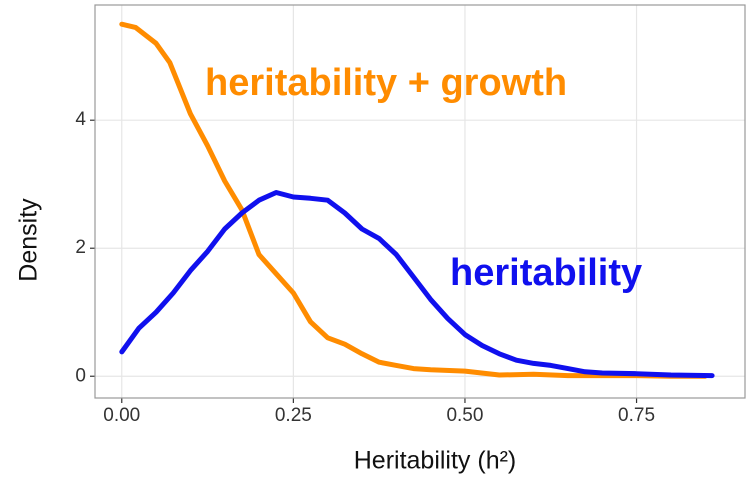 This screenshot has height=479, width=748. Describe the element at coordinates (80, 247) in the screenshot. I see `y-tick-label: 2` at that location.